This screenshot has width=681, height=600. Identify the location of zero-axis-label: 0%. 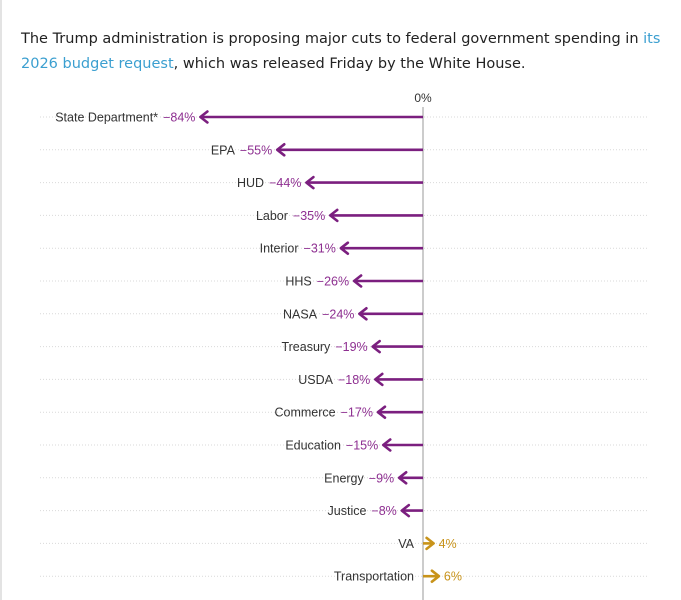
(423, 98).